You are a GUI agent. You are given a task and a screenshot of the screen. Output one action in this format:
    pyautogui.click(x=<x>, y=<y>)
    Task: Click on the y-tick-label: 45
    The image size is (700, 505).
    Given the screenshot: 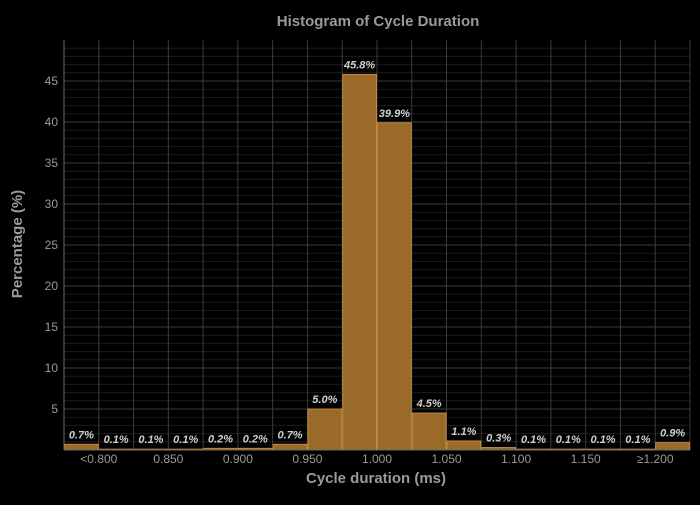 What is the action you would take?
    pyautogui.click(x=52, y=81)
    